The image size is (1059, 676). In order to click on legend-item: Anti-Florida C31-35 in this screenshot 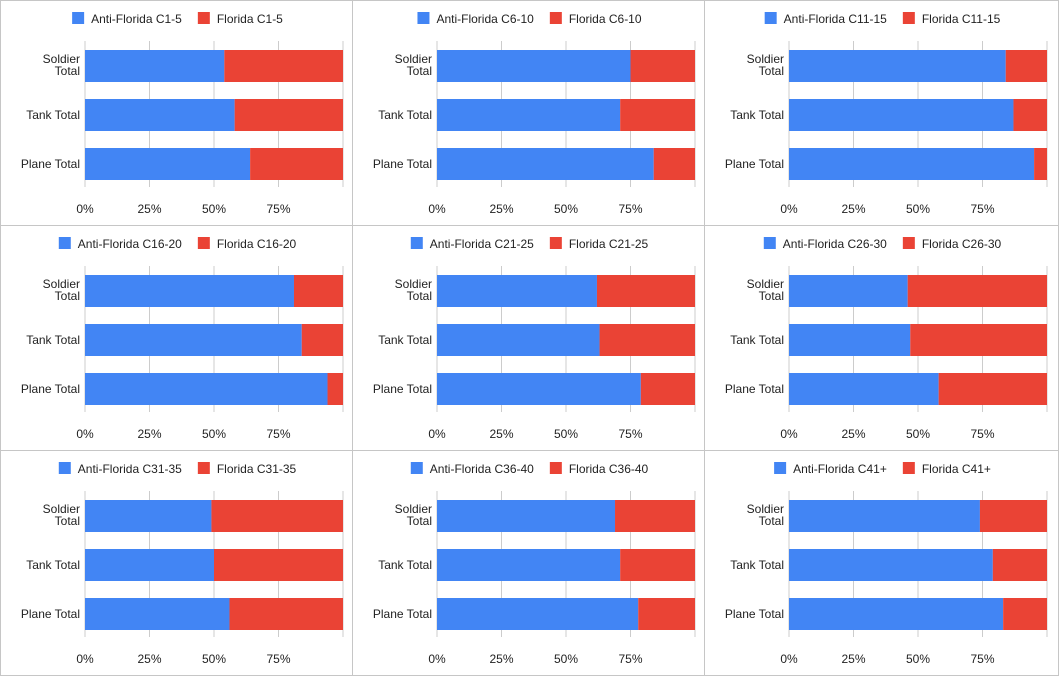, I will do `click(120, 469)`.